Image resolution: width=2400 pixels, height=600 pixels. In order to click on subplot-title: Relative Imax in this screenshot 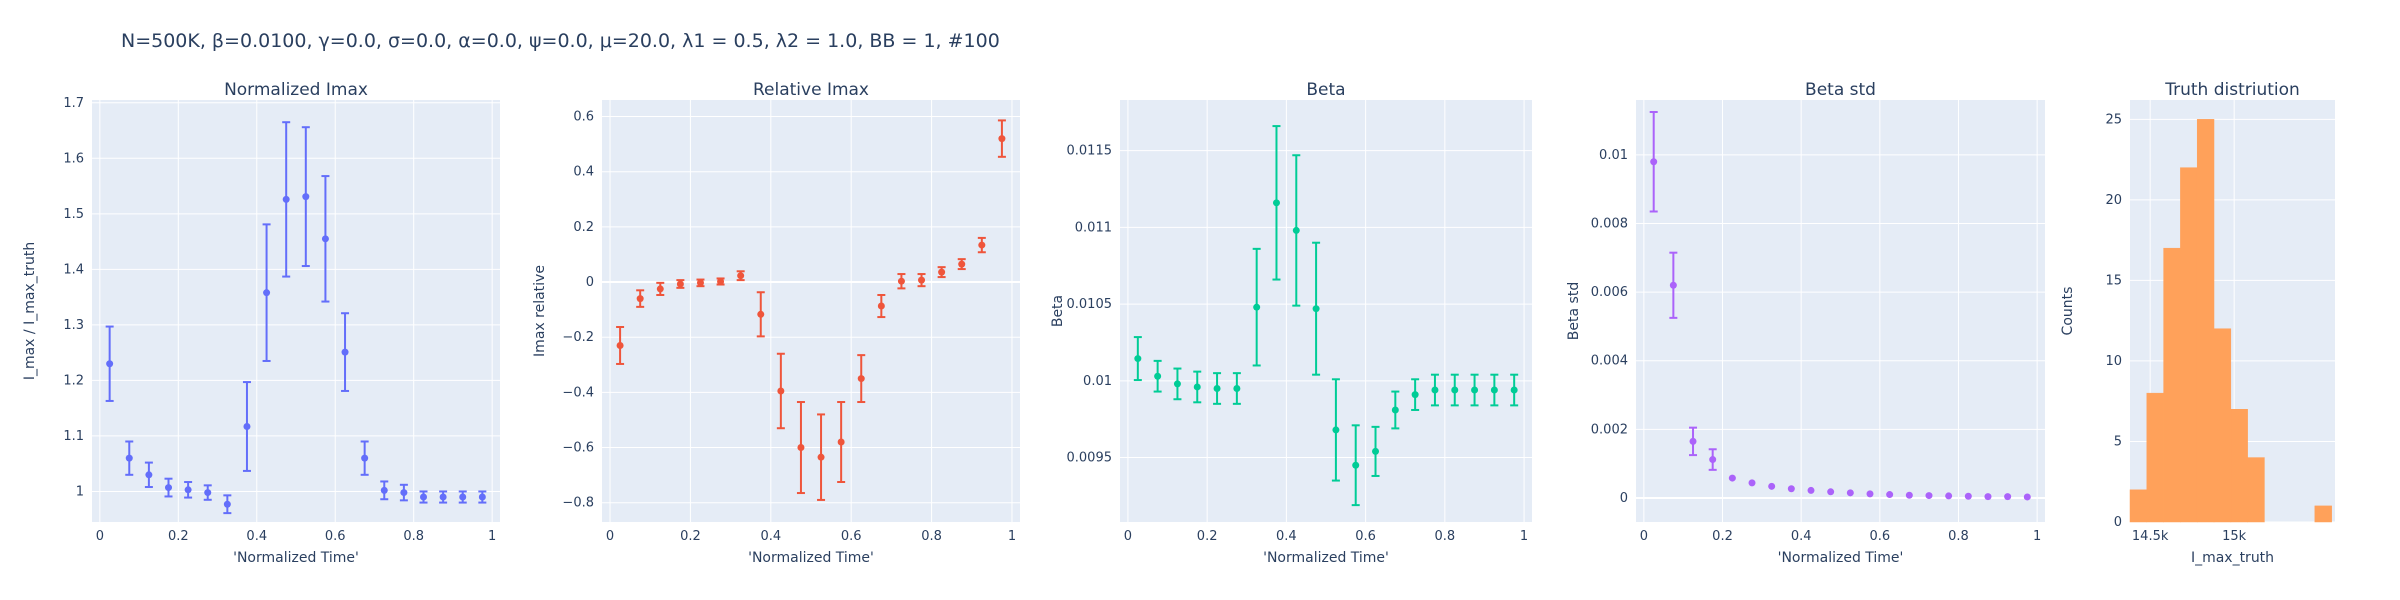, I will do `click(811, 90)`.